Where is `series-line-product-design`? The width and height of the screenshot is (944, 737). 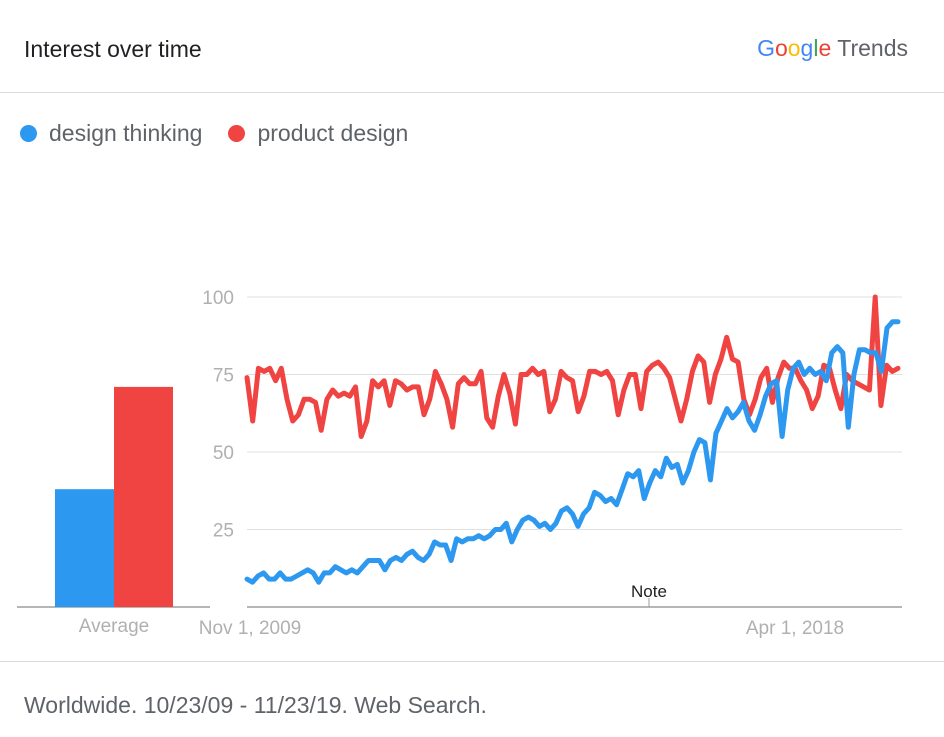
series-line-product-design is located at coordinates (572, 366).